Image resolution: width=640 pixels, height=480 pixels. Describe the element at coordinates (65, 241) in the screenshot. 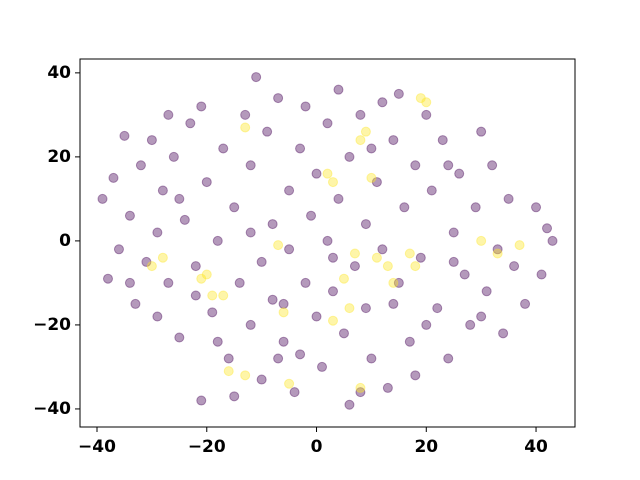

I see `y-tick-label: 0` at that location.